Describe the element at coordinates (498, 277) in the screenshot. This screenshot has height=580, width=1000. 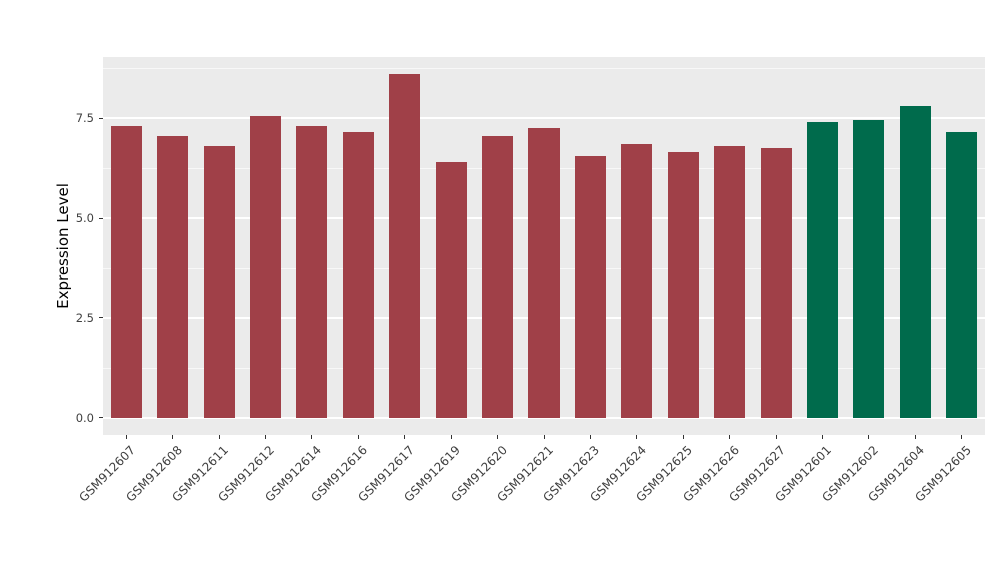
I see `bar-GSM912620` at that location.